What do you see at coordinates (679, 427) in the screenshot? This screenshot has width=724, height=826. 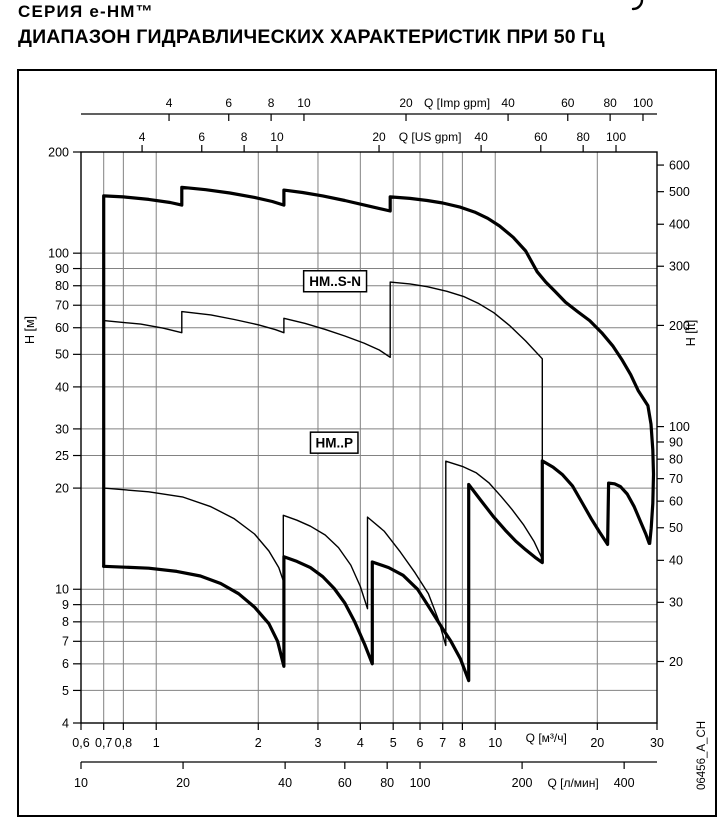 I see `h-ft-tick-label: 100` at bounding box center [679, 427].